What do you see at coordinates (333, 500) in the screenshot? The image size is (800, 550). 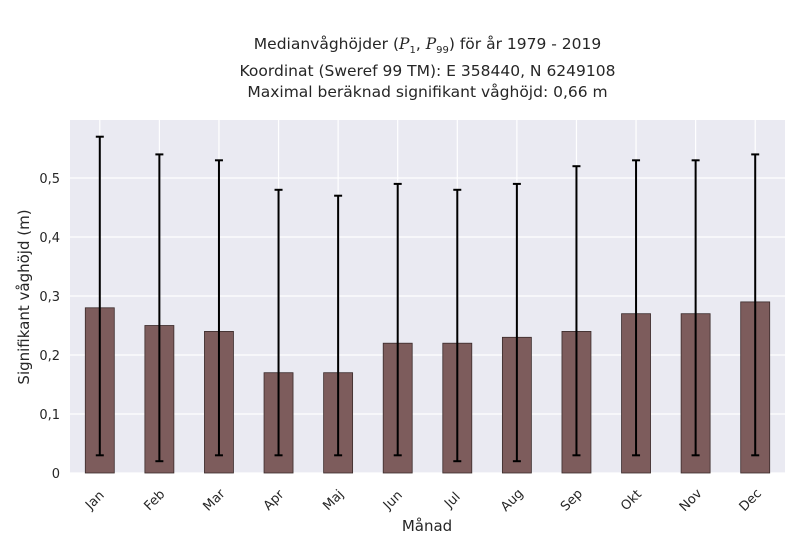 I see `x-tick-label: Maj` at bounding box center [333, 500].